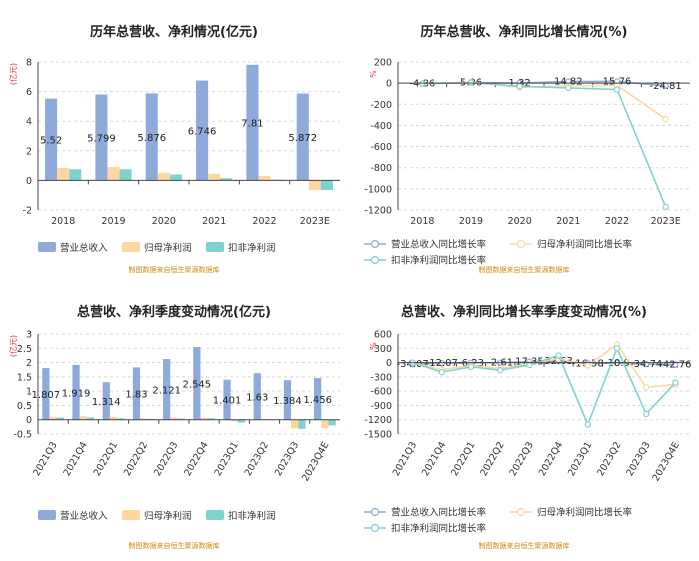 This screenshot has height=561, width=699. What do you see at coordinates (151, 138) in the screenshot?
I see `data-label: 5.876` at bounding box center [151, 138].